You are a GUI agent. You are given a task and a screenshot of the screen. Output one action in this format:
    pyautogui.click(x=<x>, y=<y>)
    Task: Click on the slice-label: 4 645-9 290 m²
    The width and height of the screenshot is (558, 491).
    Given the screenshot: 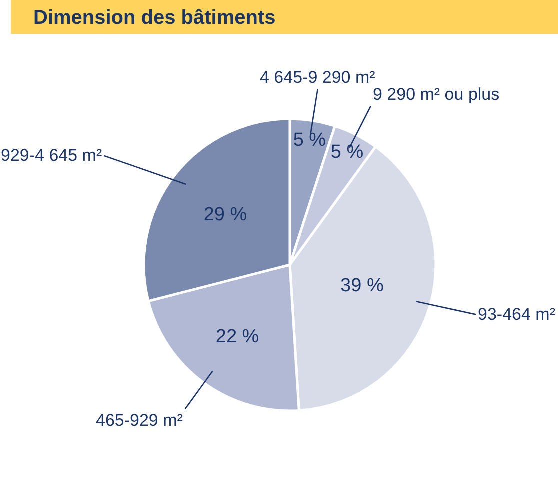 What is the action you would take?
    pyautogui.click(x=318, y=77)
    